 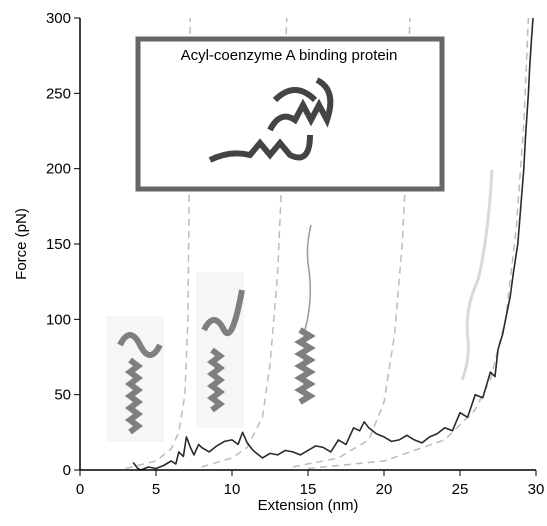 What do you see at coordinates (80, 489) in the screenshot?
I see `x-tick-label: 0` at bounding box center [80, 489].